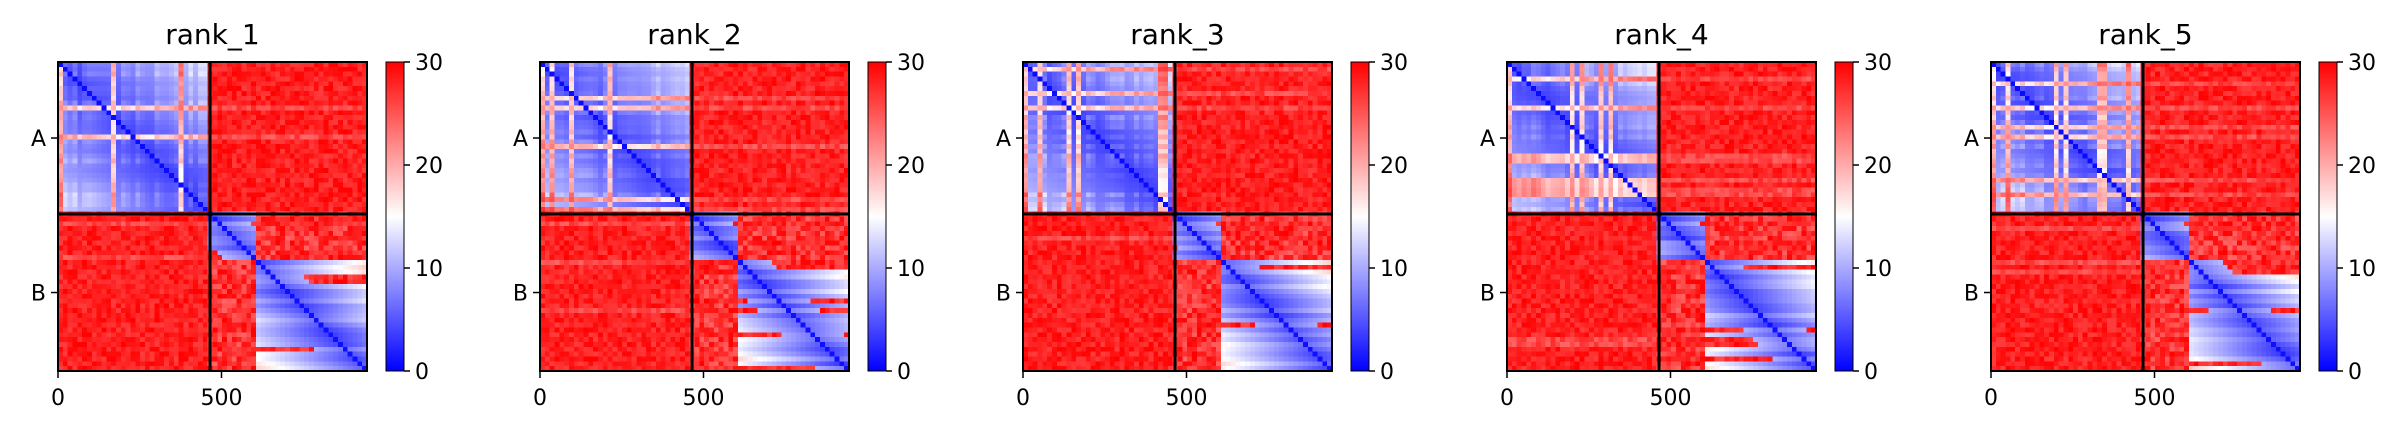 The width and height of the screenshot is (2401, 438). Describe the element at coordinates (1661, 34) in the screenshot. I see `panel-title: rank_4` at that location.